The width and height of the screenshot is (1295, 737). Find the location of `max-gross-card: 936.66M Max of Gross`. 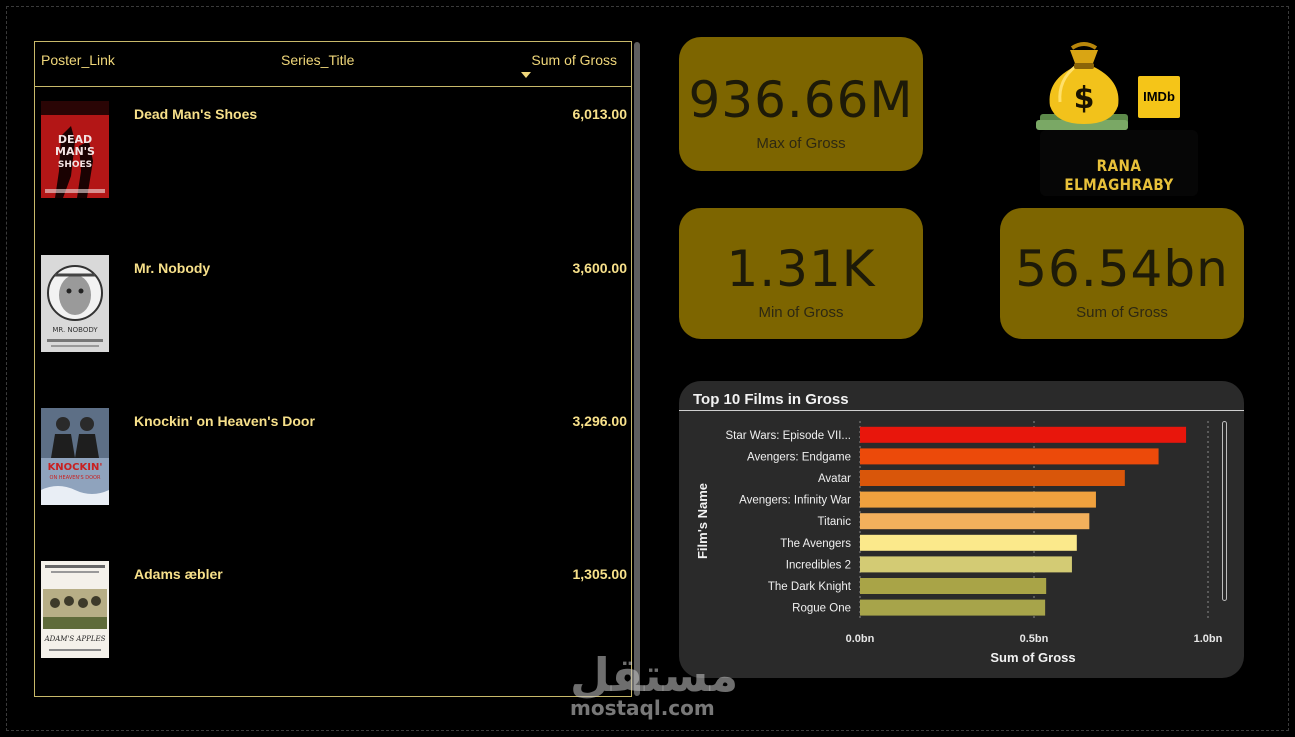

max-gross-card: 936.66M Max of Gross is located at coordinates (801, 104).